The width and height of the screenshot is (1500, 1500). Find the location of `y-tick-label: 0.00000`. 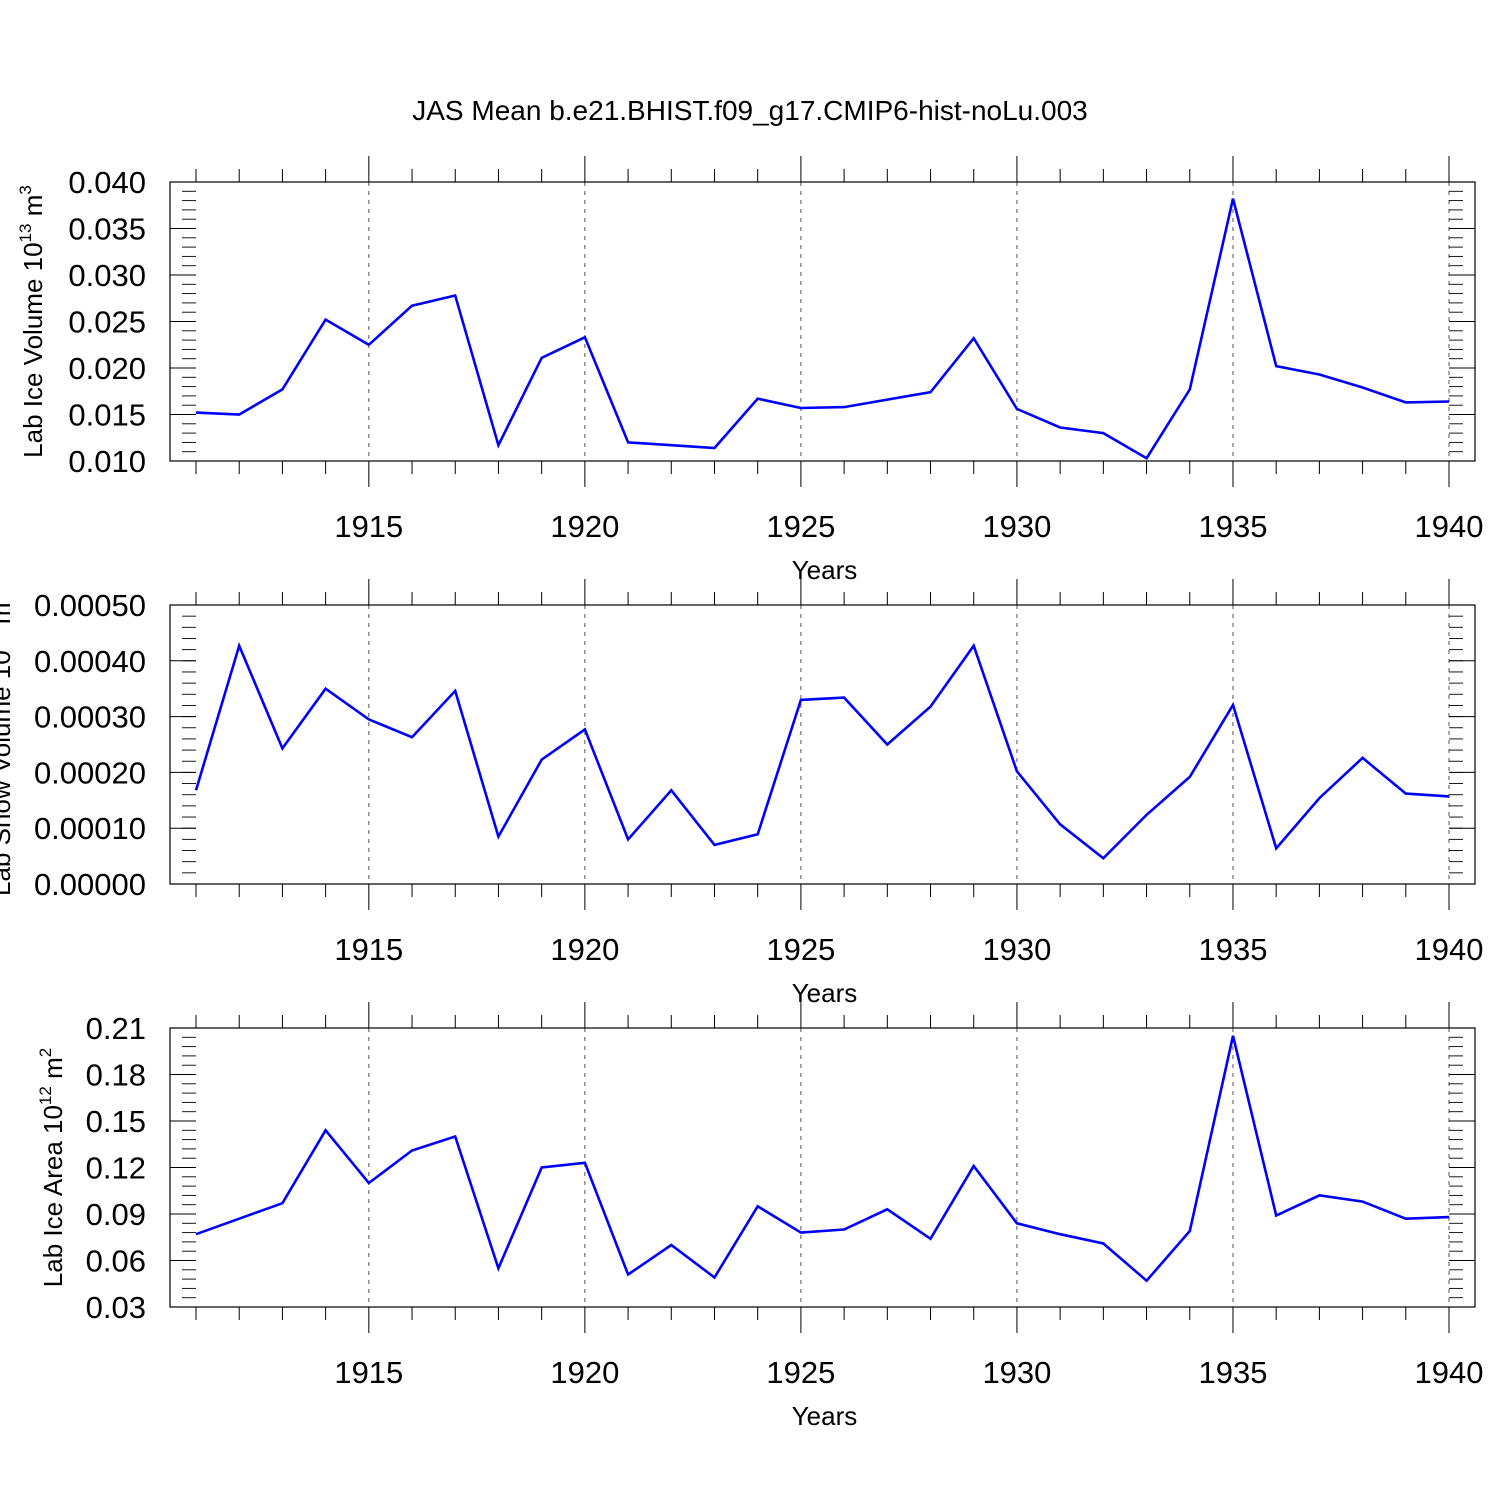

y-tick-label: 0.00000 is located at coordinates (90, 884).